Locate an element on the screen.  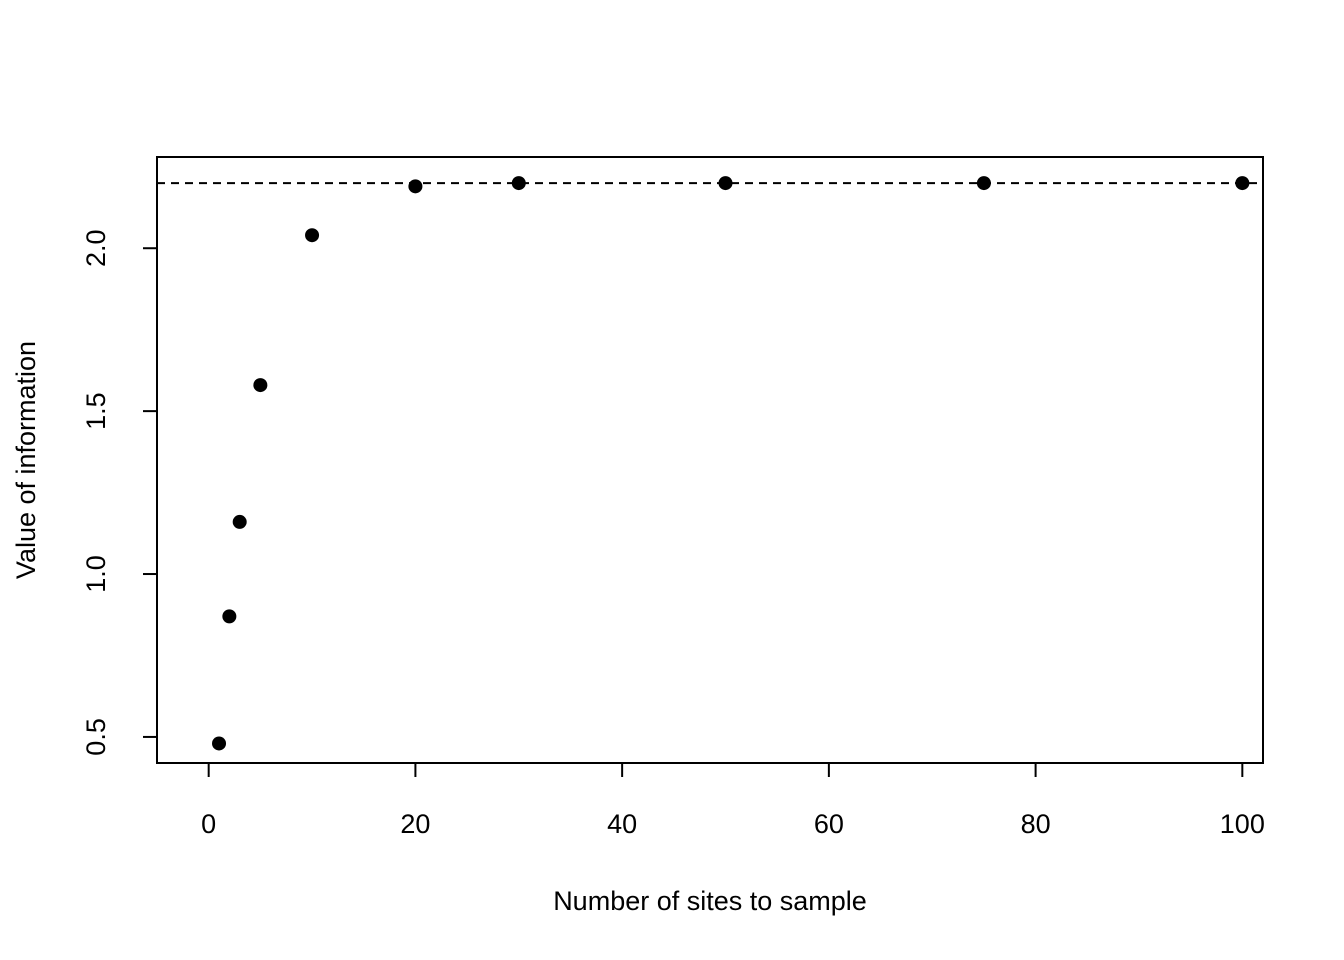
x-axis-title: Number of sites to sample is located at coordinates (710, 901).